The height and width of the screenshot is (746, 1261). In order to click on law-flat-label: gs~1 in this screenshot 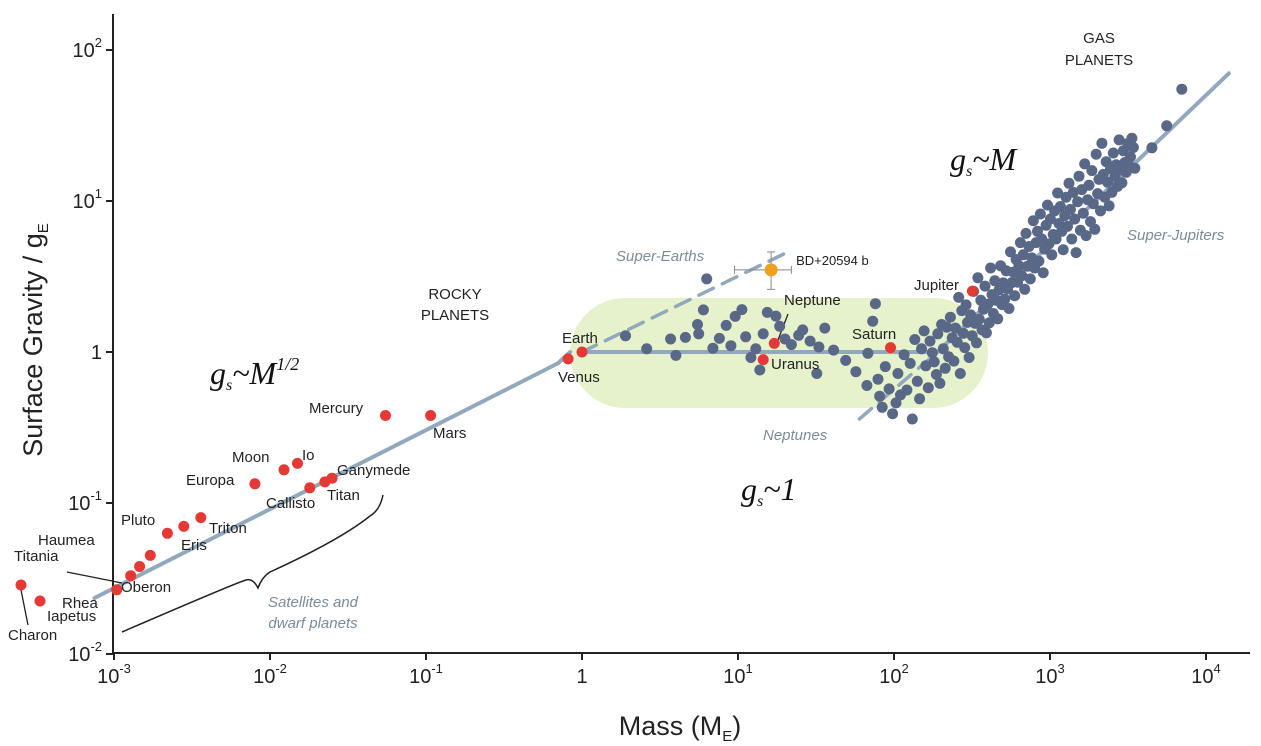, I will do `click(769, 490)`.